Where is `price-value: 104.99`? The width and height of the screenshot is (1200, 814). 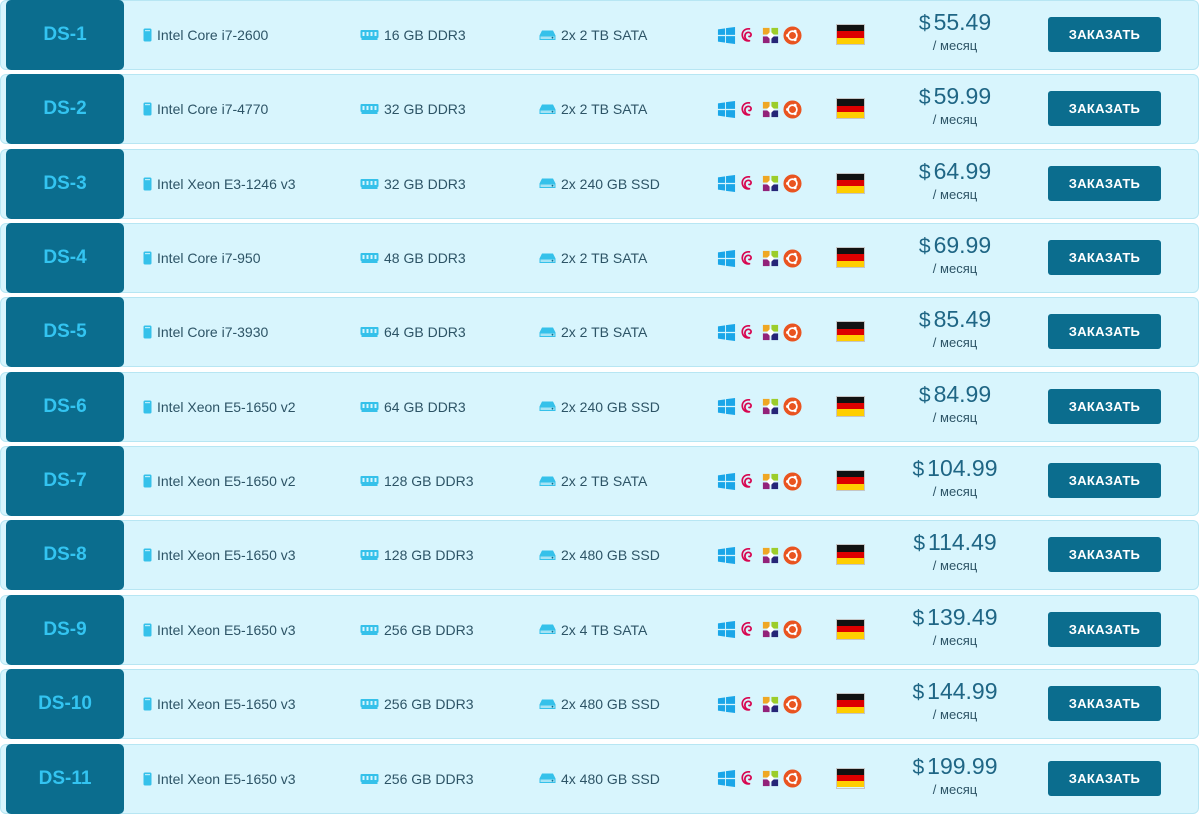
price-value: 104.99 is located at coordinates (962, 468).